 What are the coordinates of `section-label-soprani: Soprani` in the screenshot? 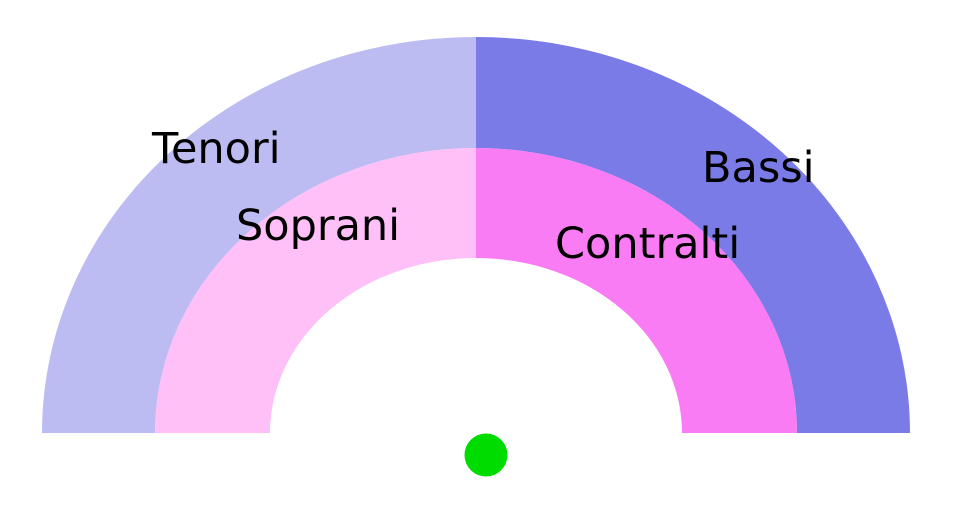 It's located at (318, 226).